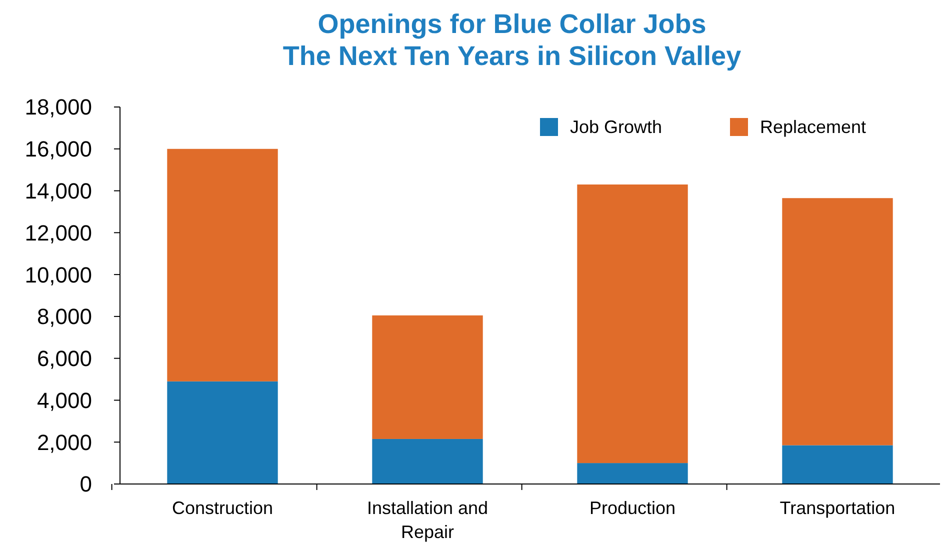 The image size is (942, 543). What do you see at coordinates (58, 191) in the screenshot?
I see `y-tick-label: 14,000` at bounding box center [58, 191].